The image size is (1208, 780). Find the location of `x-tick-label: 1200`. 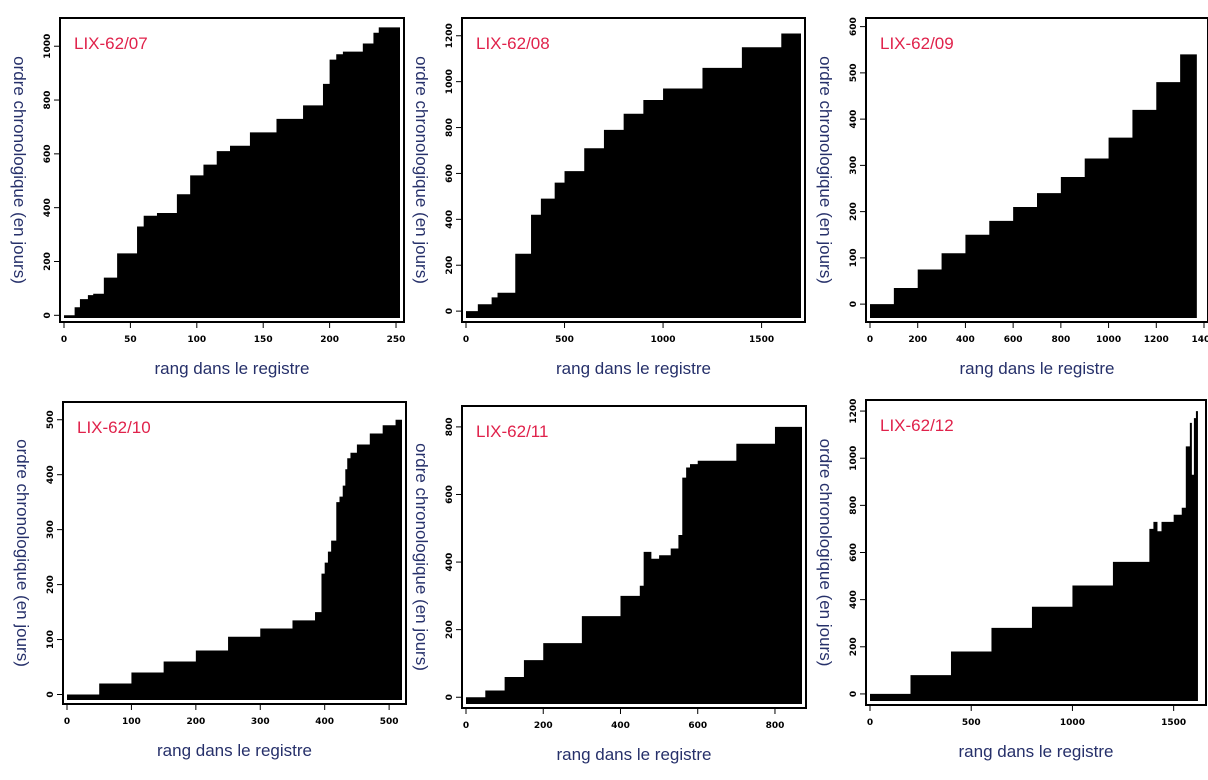

x-tick-label: 1200 is located at coordinates (1156, 340).